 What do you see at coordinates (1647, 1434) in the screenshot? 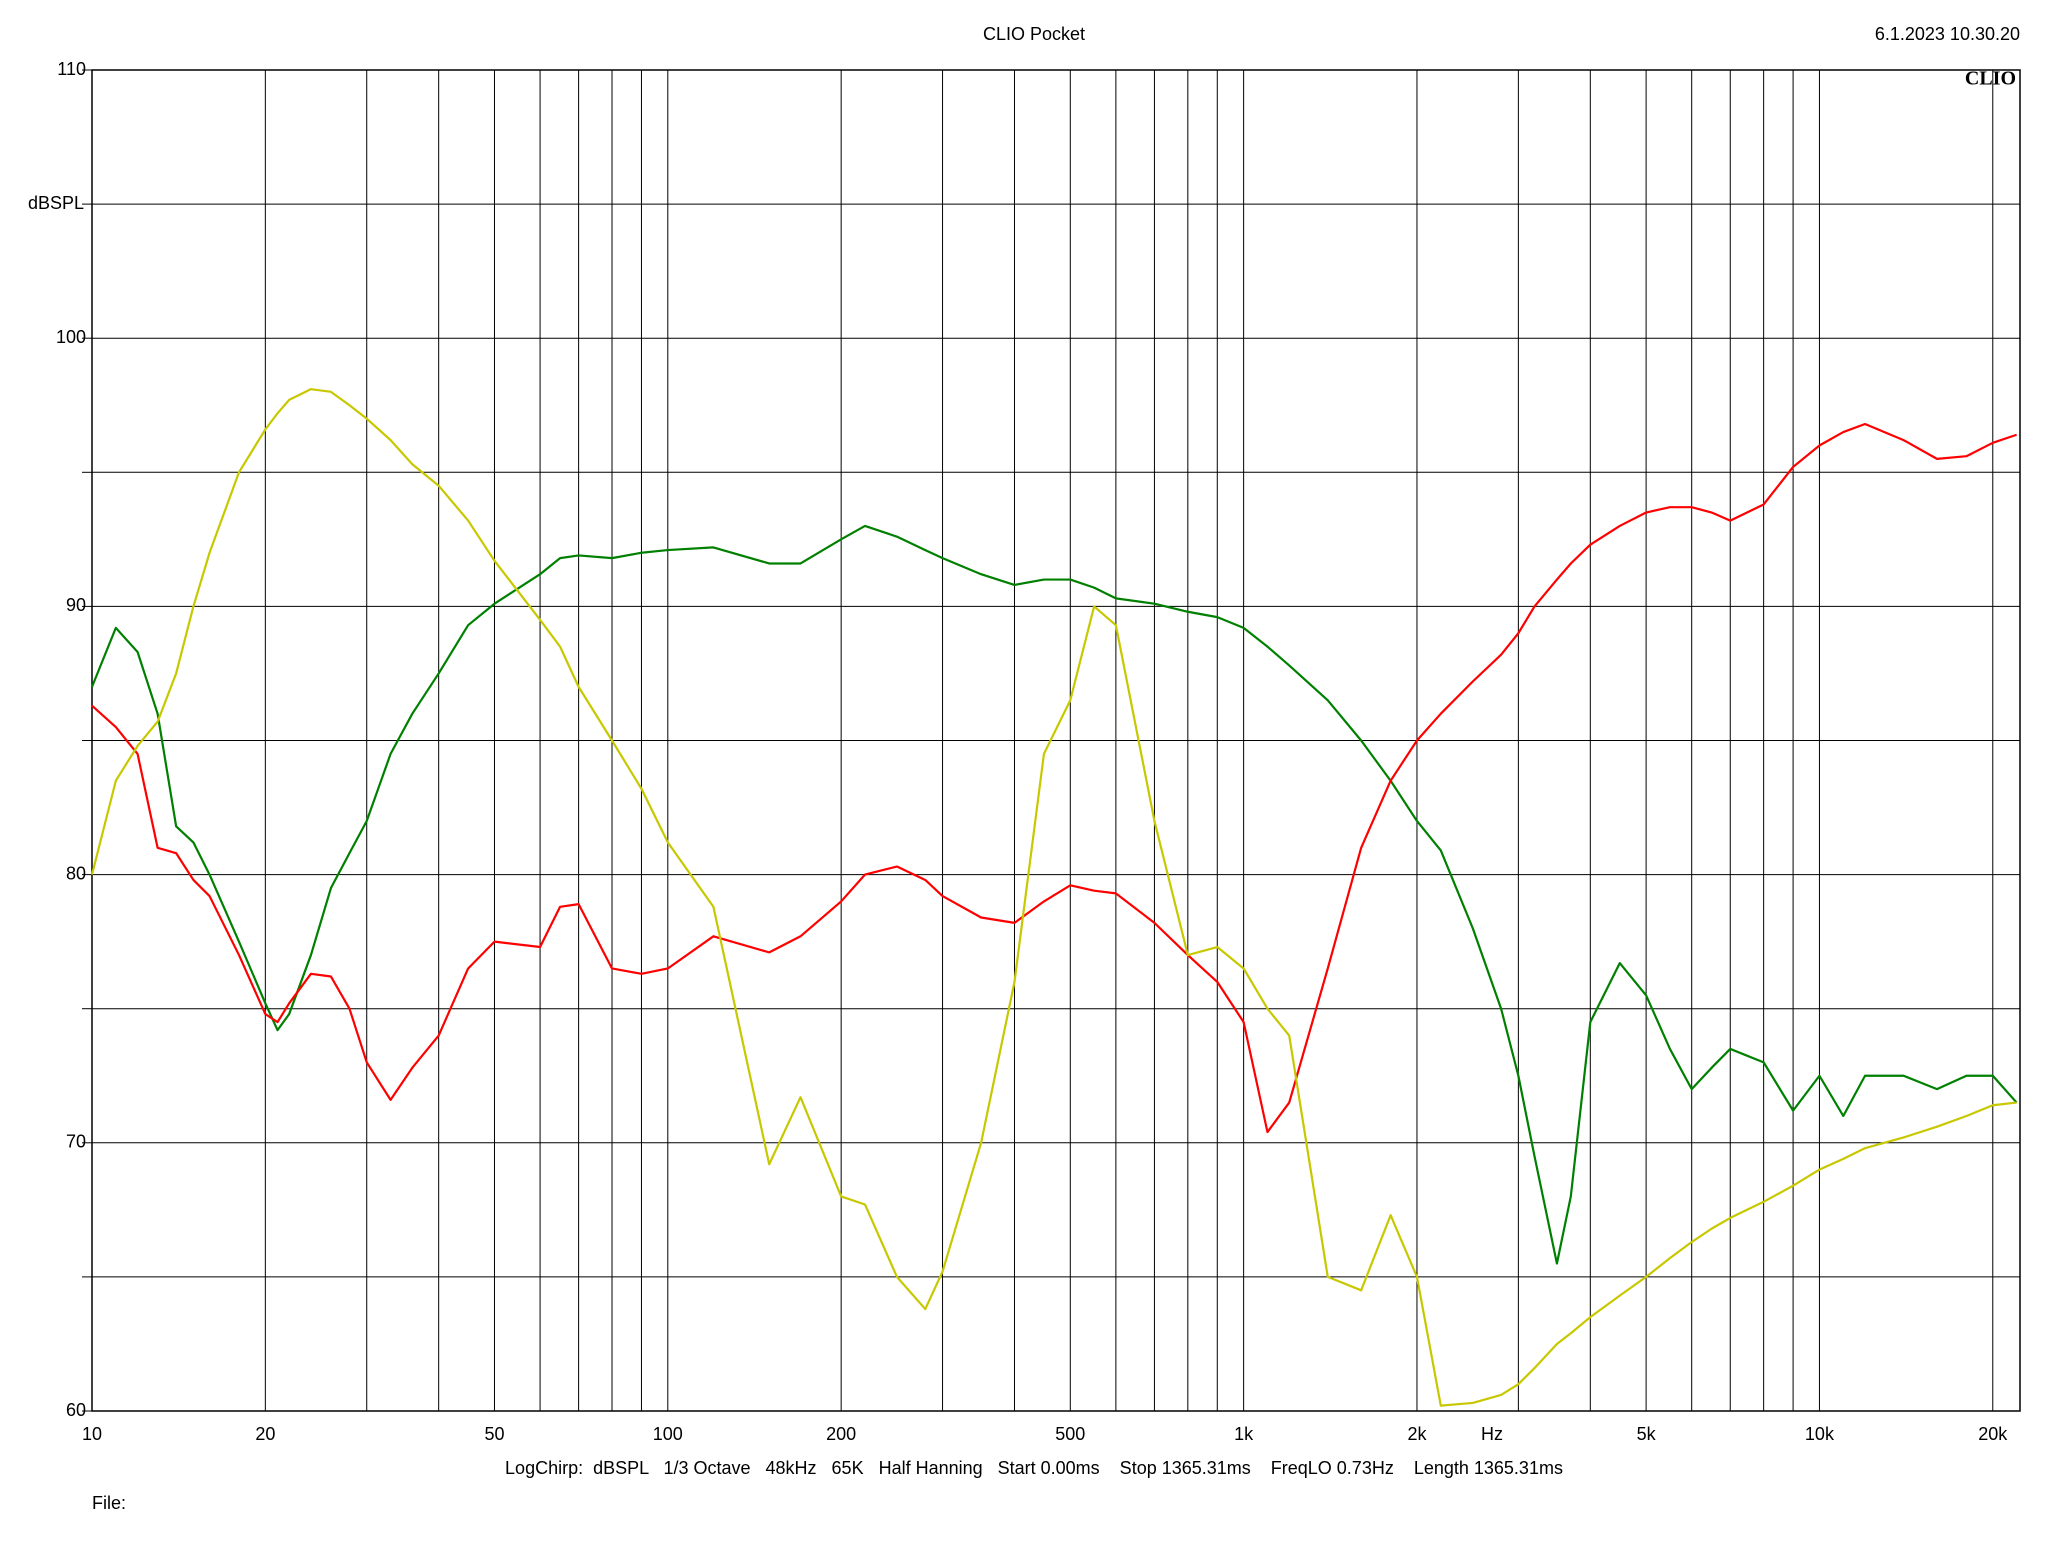
I see `x-tick-label: 5k` at bounding box center [1647, 1434].